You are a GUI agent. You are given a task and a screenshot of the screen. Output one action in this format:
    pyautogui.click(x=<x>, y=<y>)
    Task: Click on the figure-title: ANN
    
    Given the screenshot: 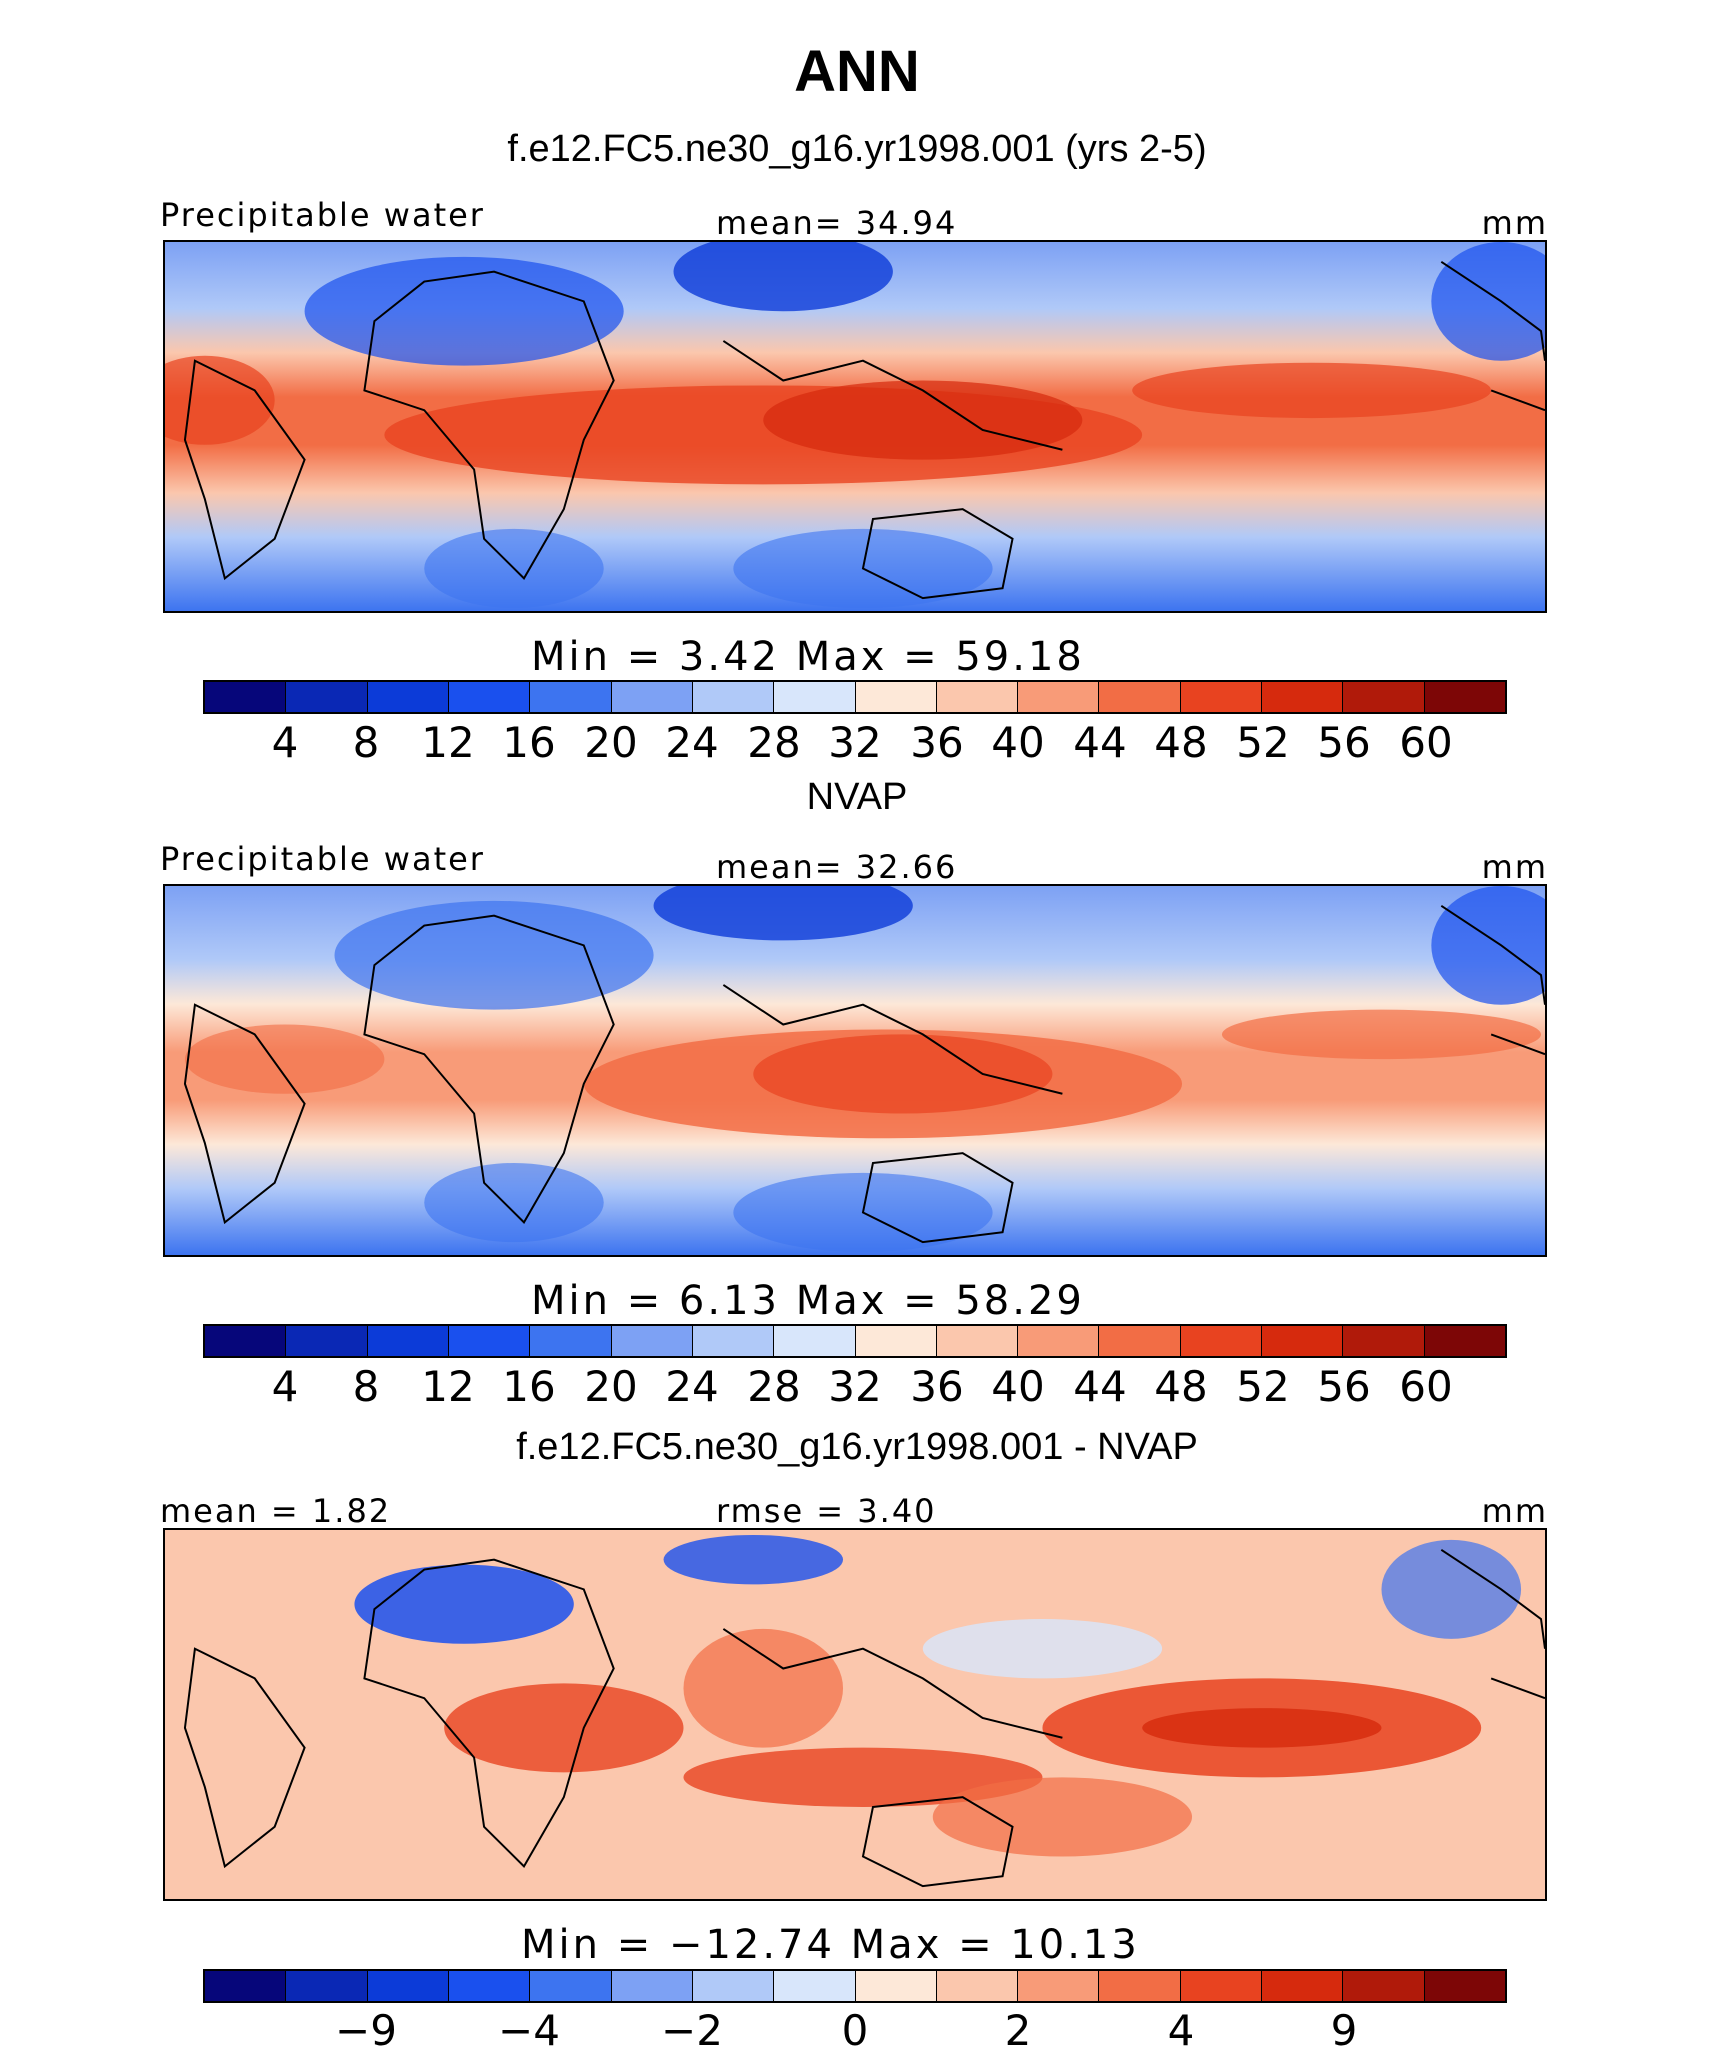 What is the action you would take?
    pyautogui.click(x=857, y=71)
    